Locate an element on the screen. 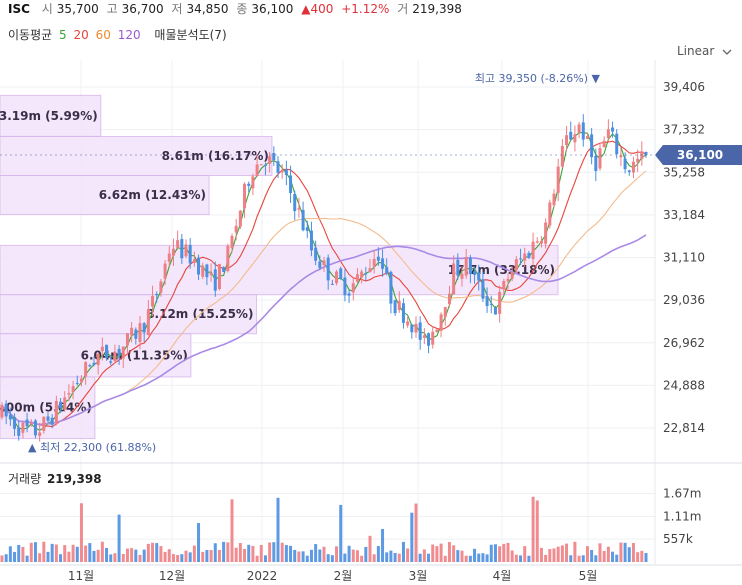  y-tick-label: 26,962 is located at coordinates (684, 343).